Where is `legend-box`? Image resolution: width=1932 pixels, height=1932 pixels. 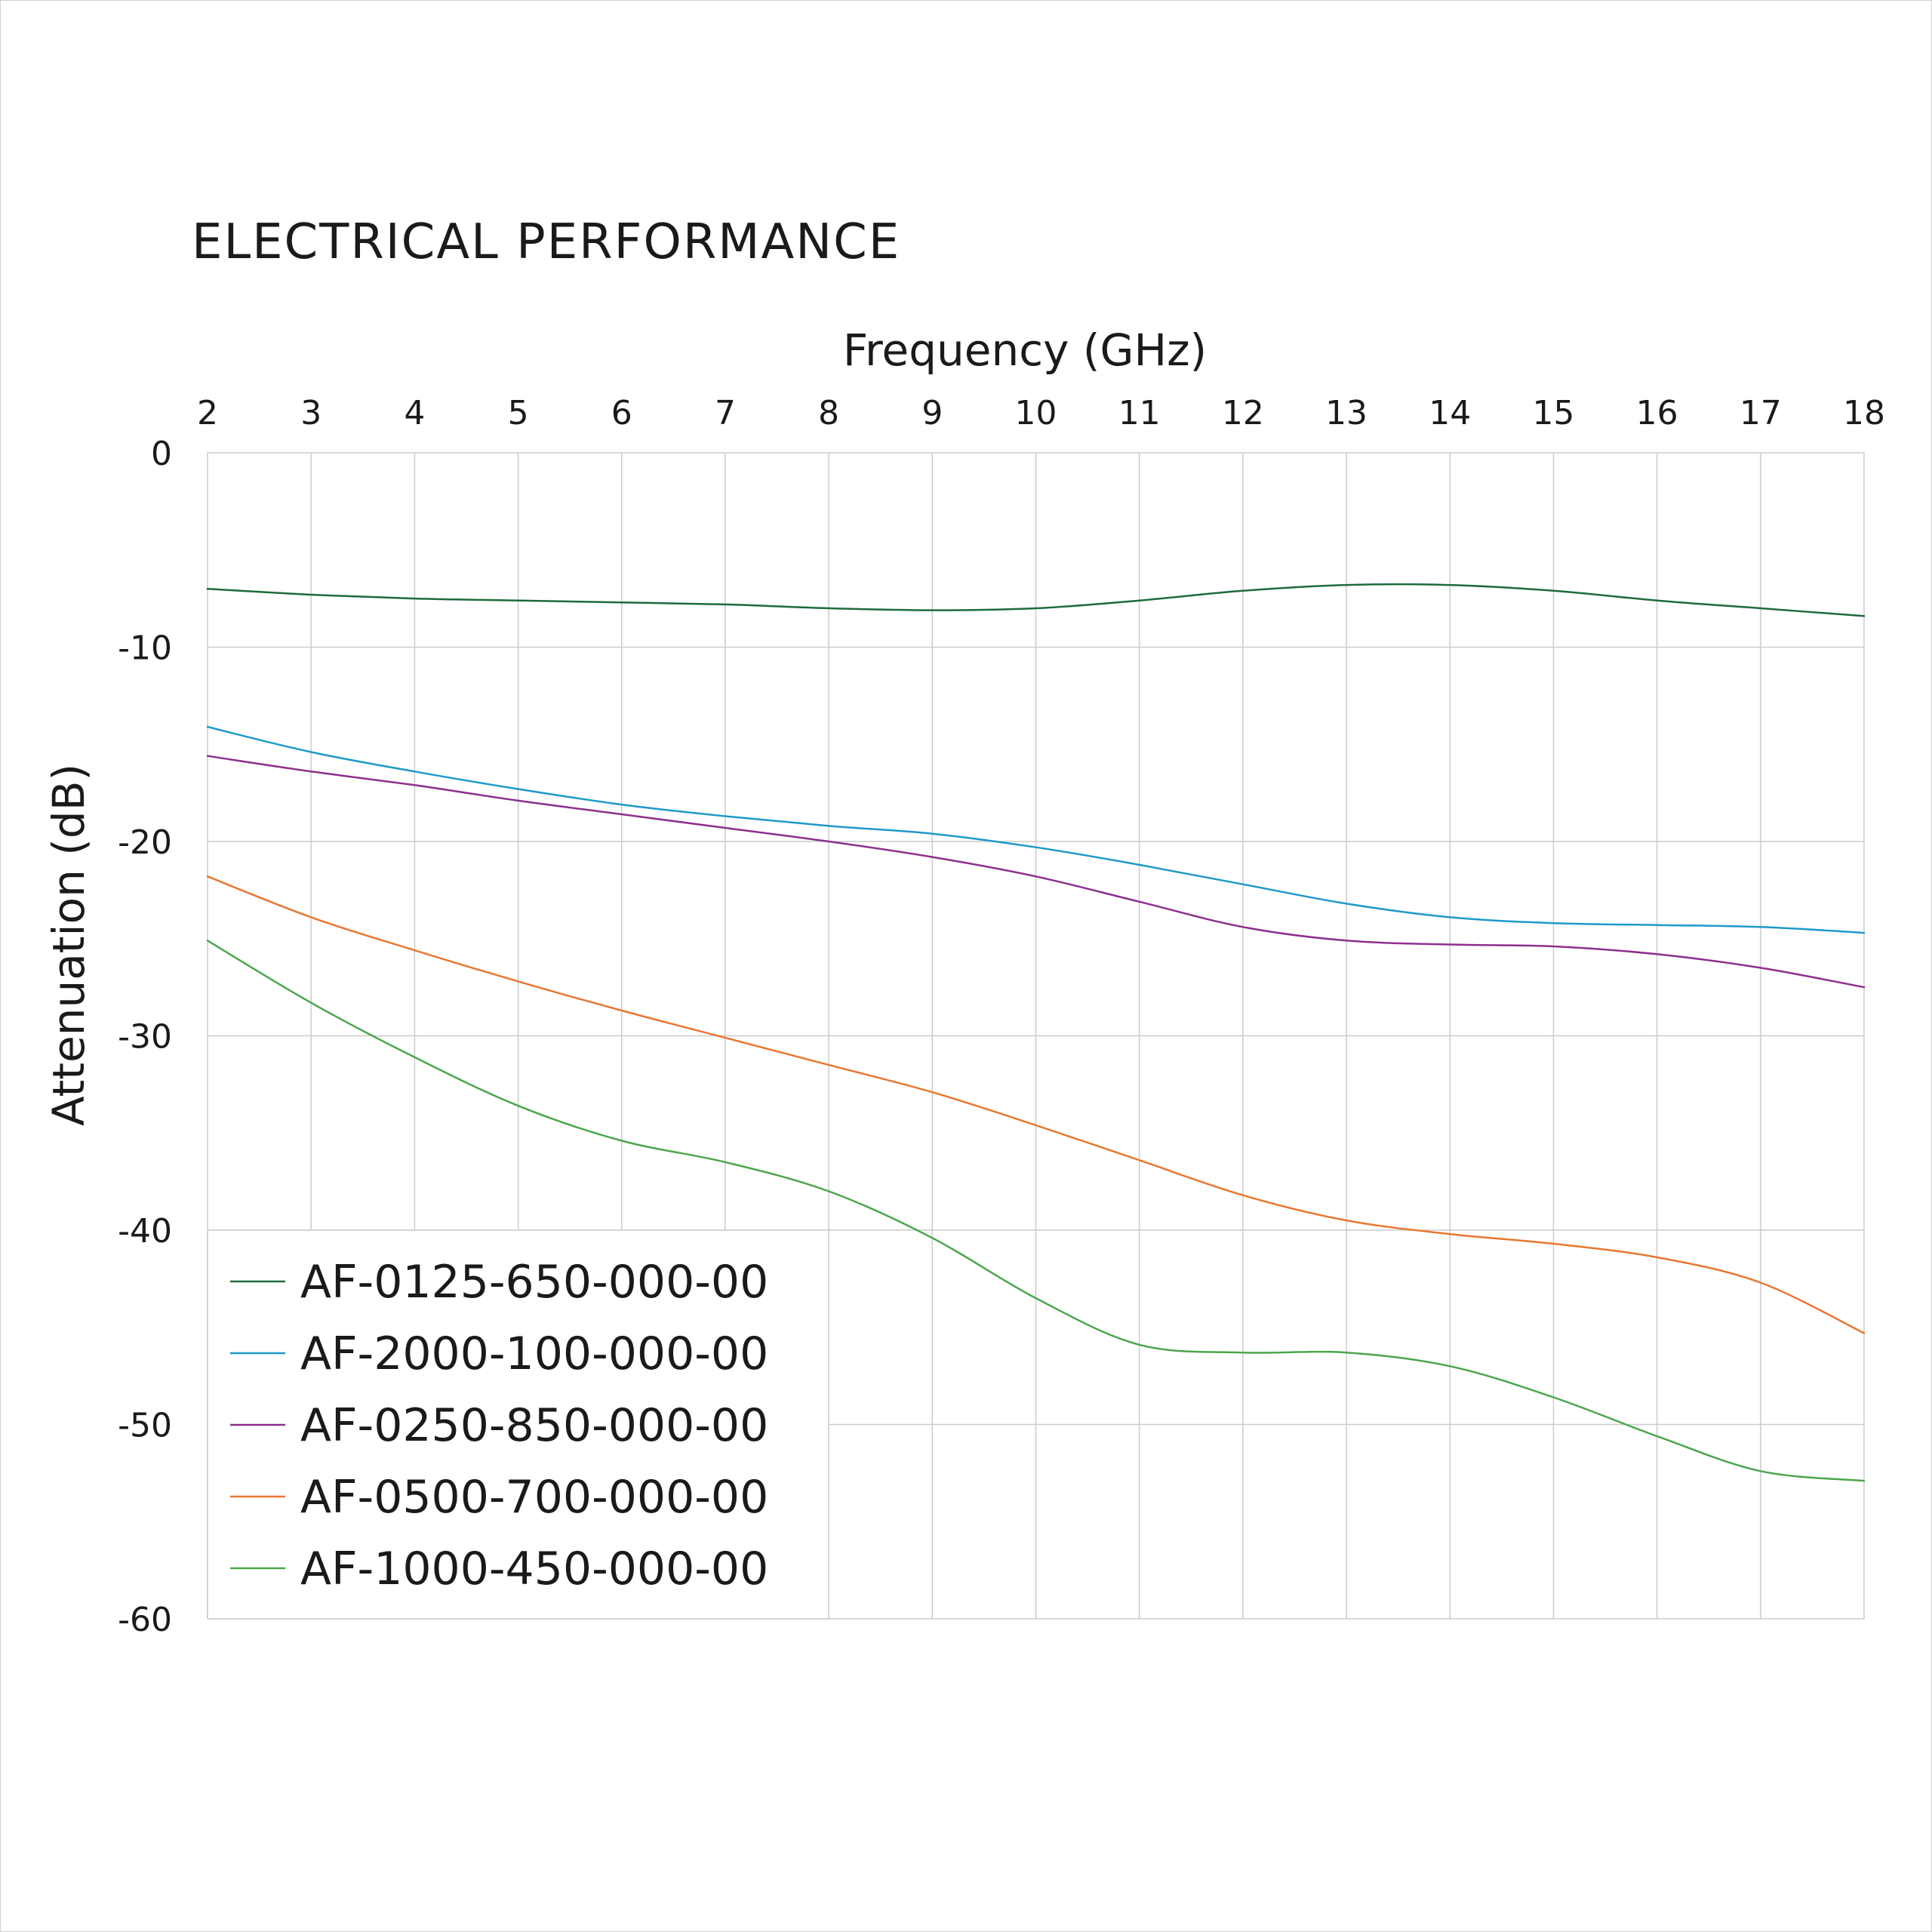 legend-box is located at coordinates (518, 1424).